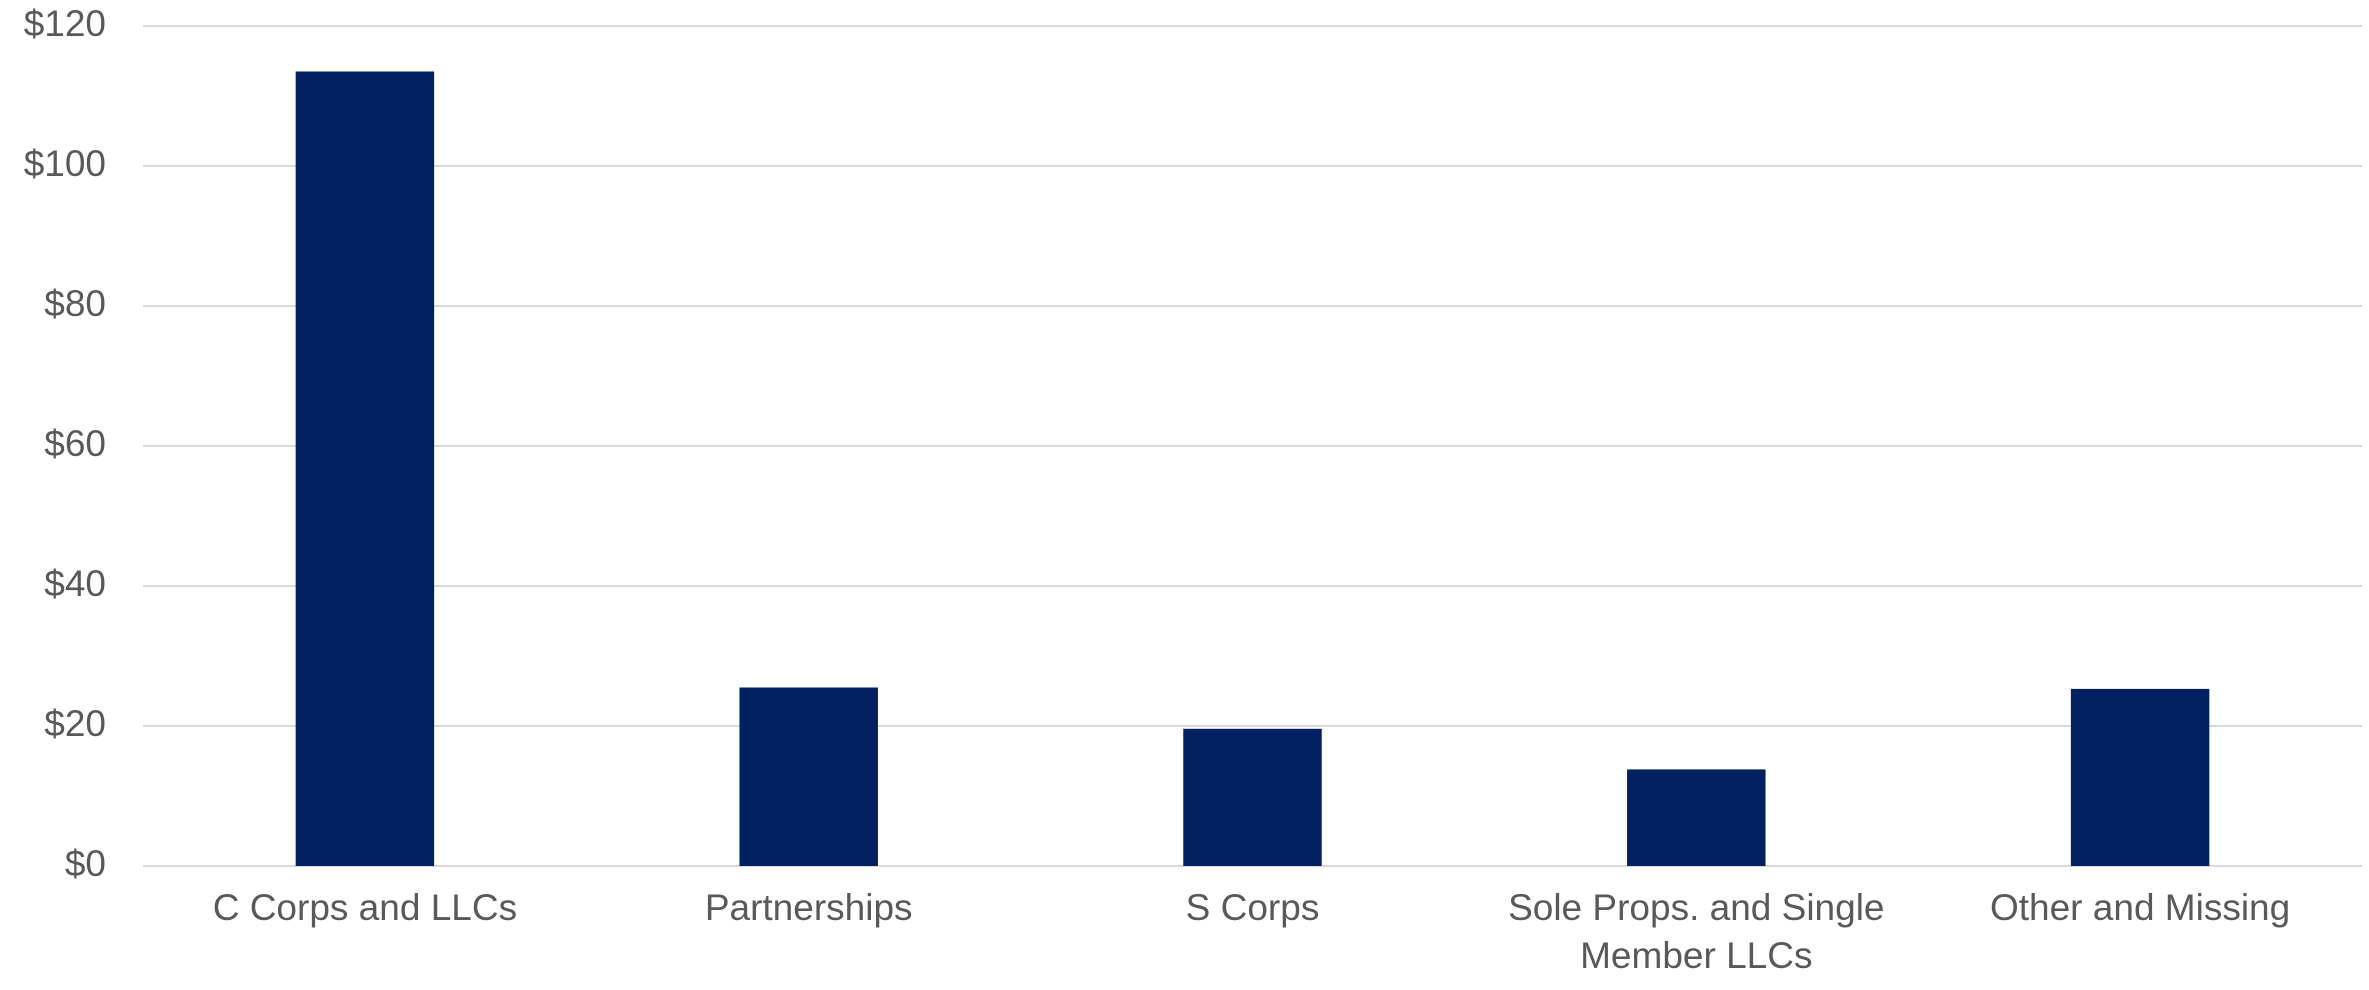 The image size is (2369, 990). Describe the element at coordinates (2140, 907) in the screenshot. I see `x-tick-label: Other and Missing` at that location.